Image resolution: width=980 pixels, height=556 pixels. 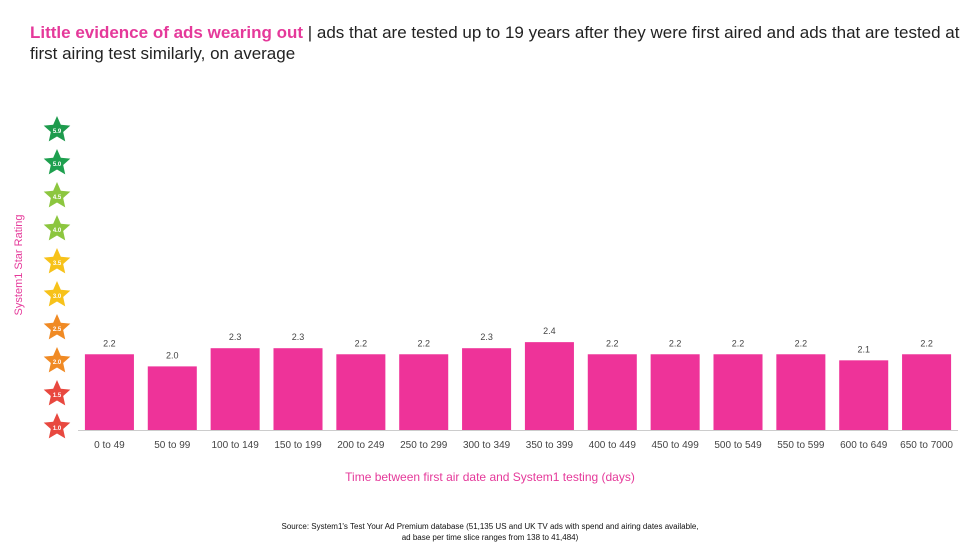 I want to click on title-highlight: Little evidence of ads wearing out, so click(x=166, y=32).